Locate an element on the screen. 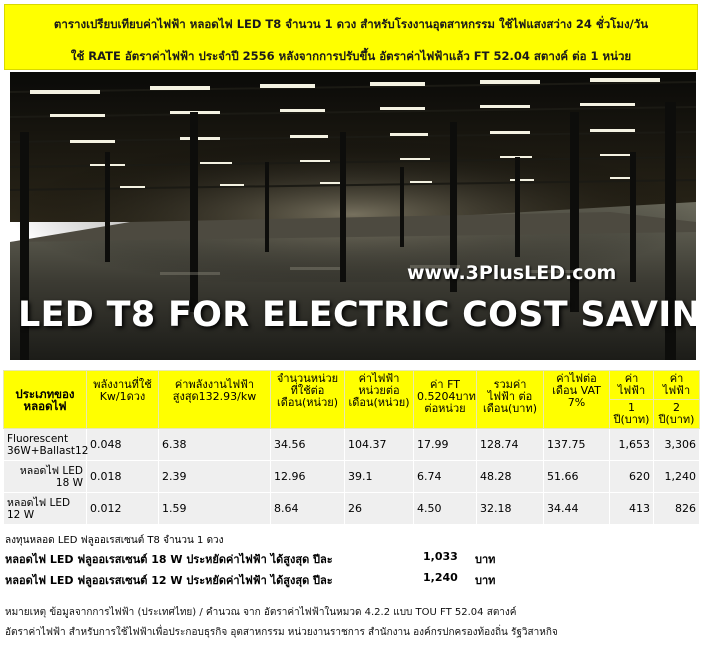 This screenshot has width=702, height=664. col-header-units: จำนวนหน่วย ที่ใช้ต่อเดือน(หน่วย) is located at coordinates (307, 399).